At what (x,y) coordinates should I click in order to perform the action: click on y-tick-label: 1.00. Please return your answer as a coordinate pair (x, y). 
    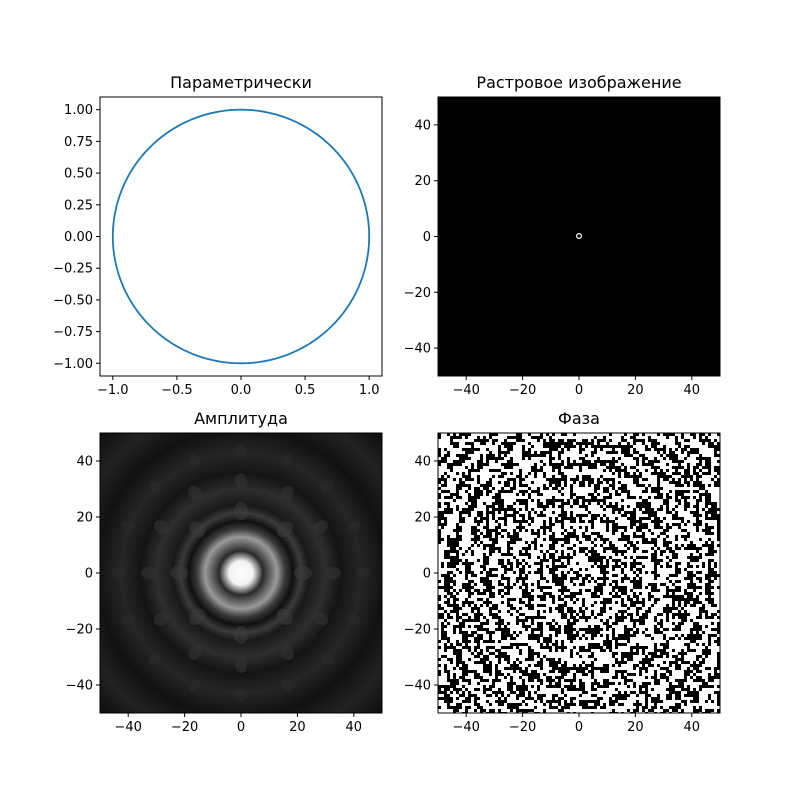
    Looking at the image, I should click on (78, 110).